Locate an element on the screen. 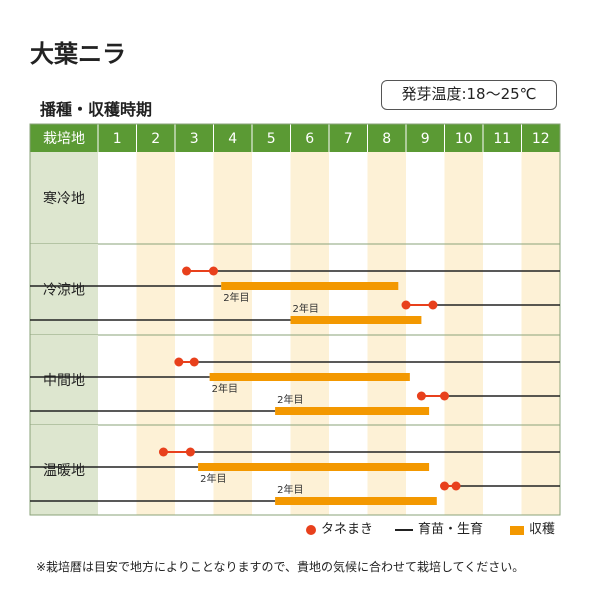 The height and width of the screenshot is (600, 600). germination-temperature-badge: 発芽温度:18～25℃ is located at coordinates (469, 95).